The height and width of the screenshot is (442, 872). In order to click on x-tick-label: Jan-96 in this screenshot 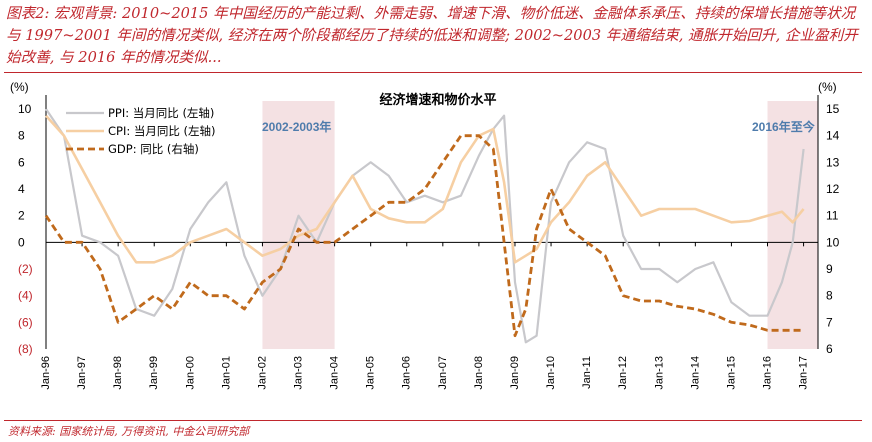, I will do `click(46, 373)`.